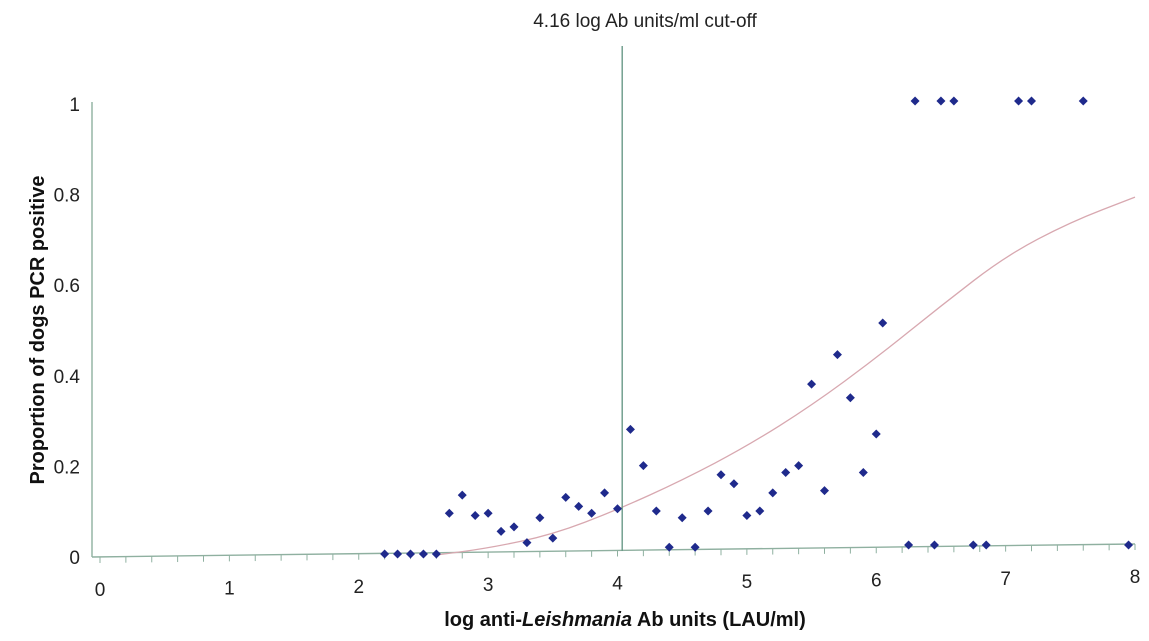  I want to click on x-tick-label: 1, so click(229, 588).